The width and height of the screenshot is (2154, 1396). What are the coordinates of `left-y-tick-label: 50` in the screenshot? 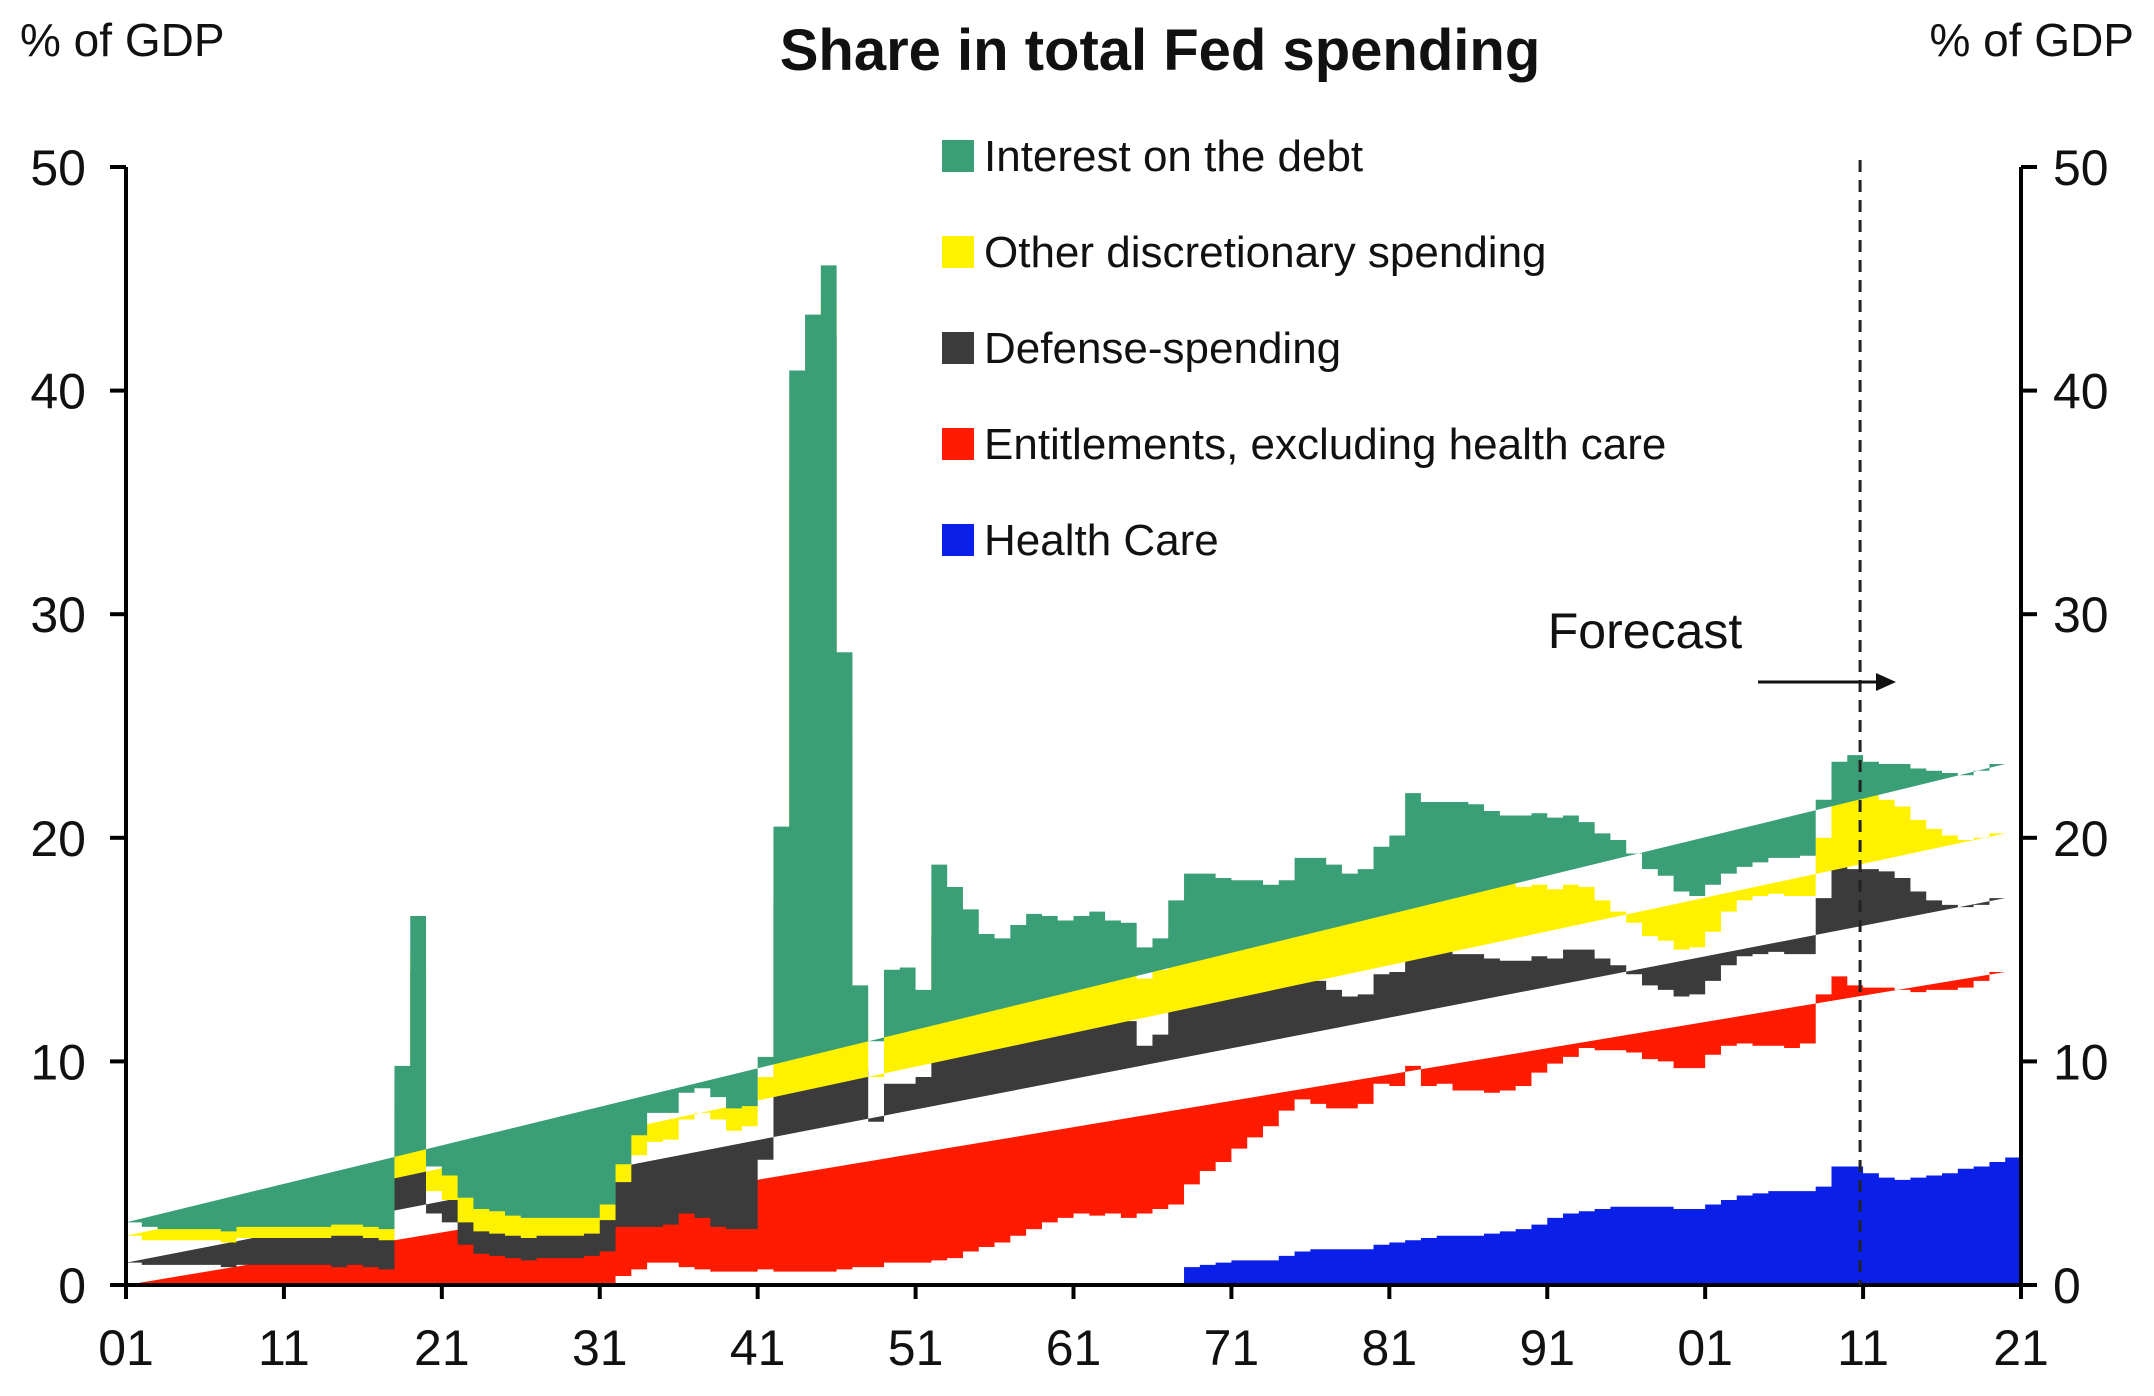 It's located at (58, 168).